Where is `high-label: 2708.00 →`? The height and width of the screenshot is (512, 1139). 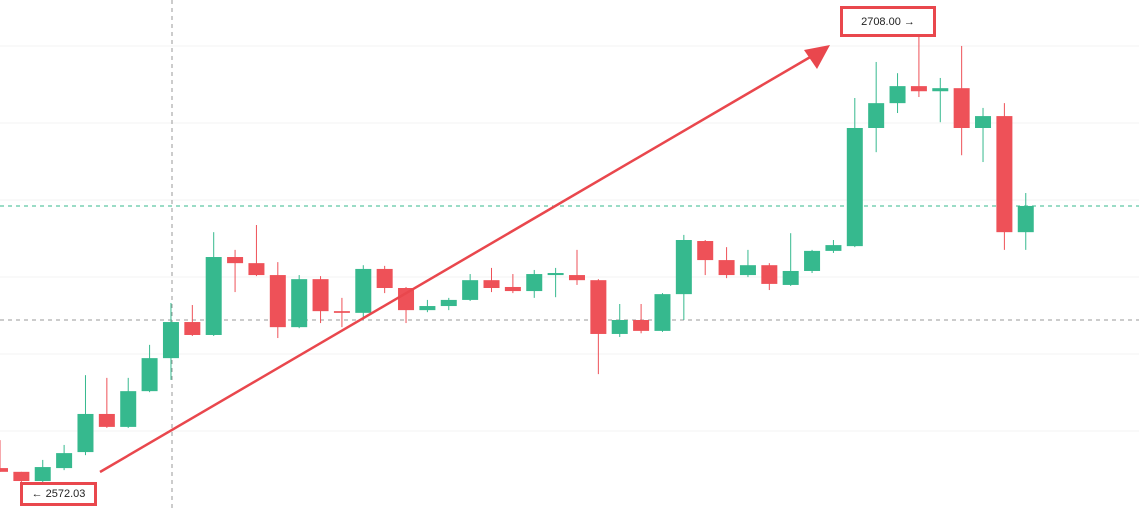
high-label: 2708.00 → is located at coordinates (888, 21).